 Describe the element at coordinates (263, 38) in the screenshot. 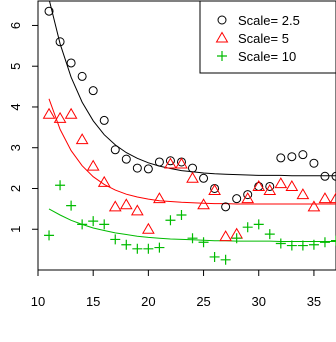

I see `legend-label-series-2: Scale= 5` at that location.